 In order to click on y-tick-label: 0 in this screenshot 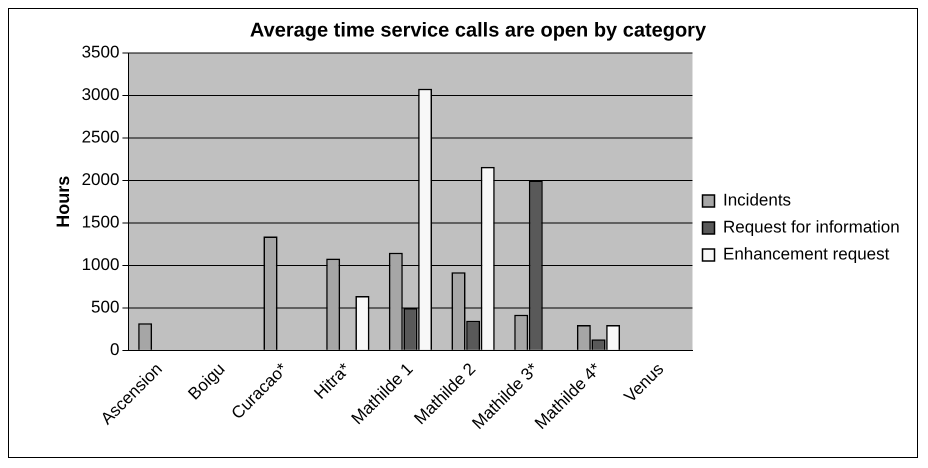, I will do `click(115, 350)`.